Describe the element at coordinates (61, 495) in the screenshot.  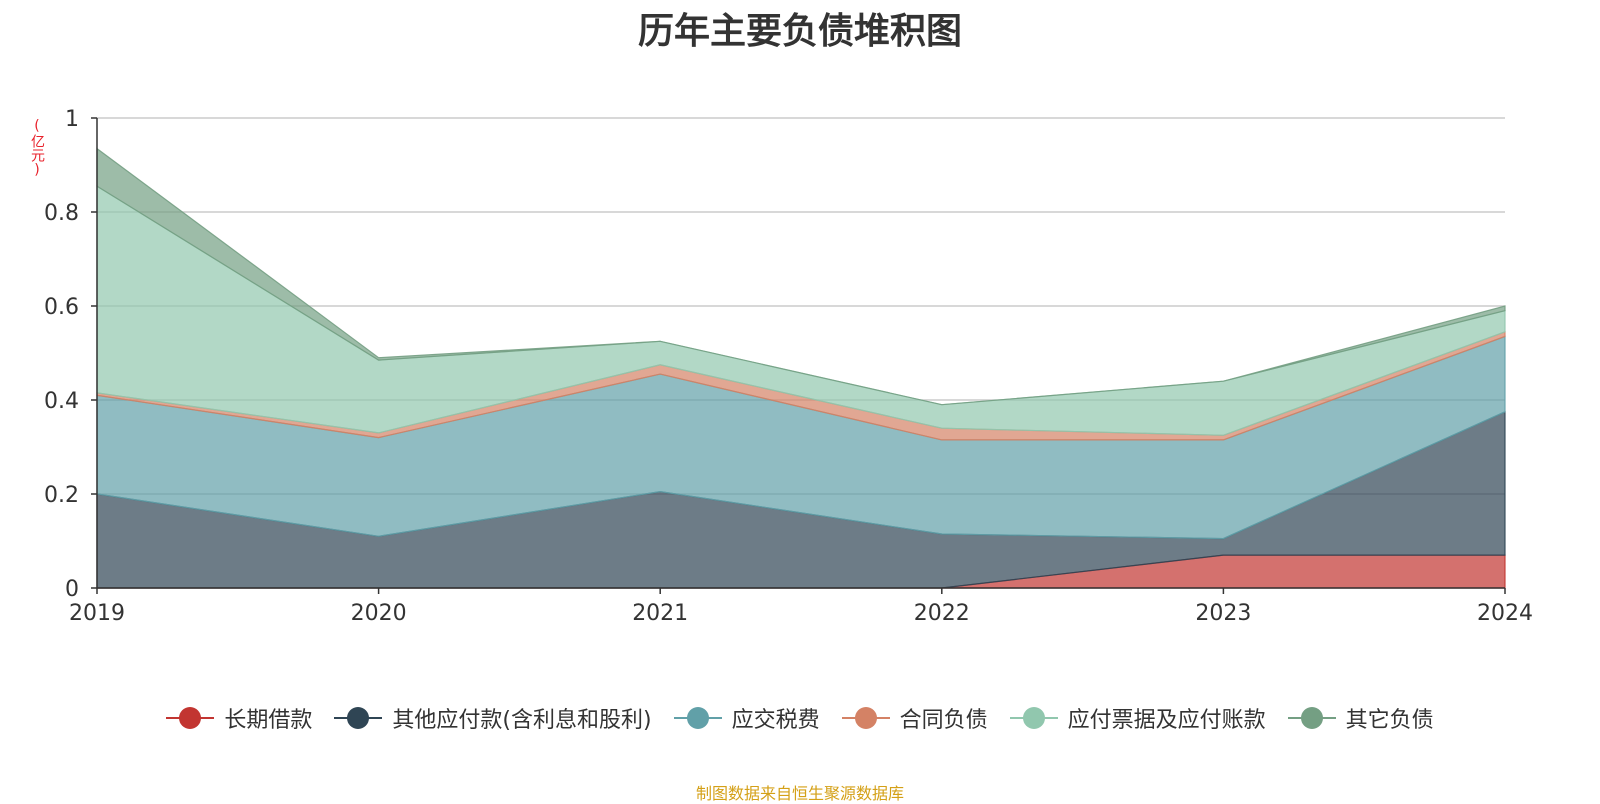
I see `y-tick-label: 0.2` at that location.